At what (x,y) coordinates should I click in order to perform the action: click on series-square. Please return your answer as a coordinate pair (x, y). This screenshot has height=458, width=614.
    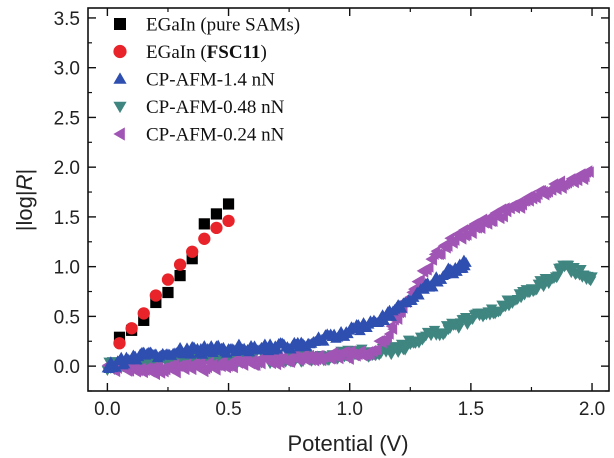
    Looking at the image, I should click on (174, 270).